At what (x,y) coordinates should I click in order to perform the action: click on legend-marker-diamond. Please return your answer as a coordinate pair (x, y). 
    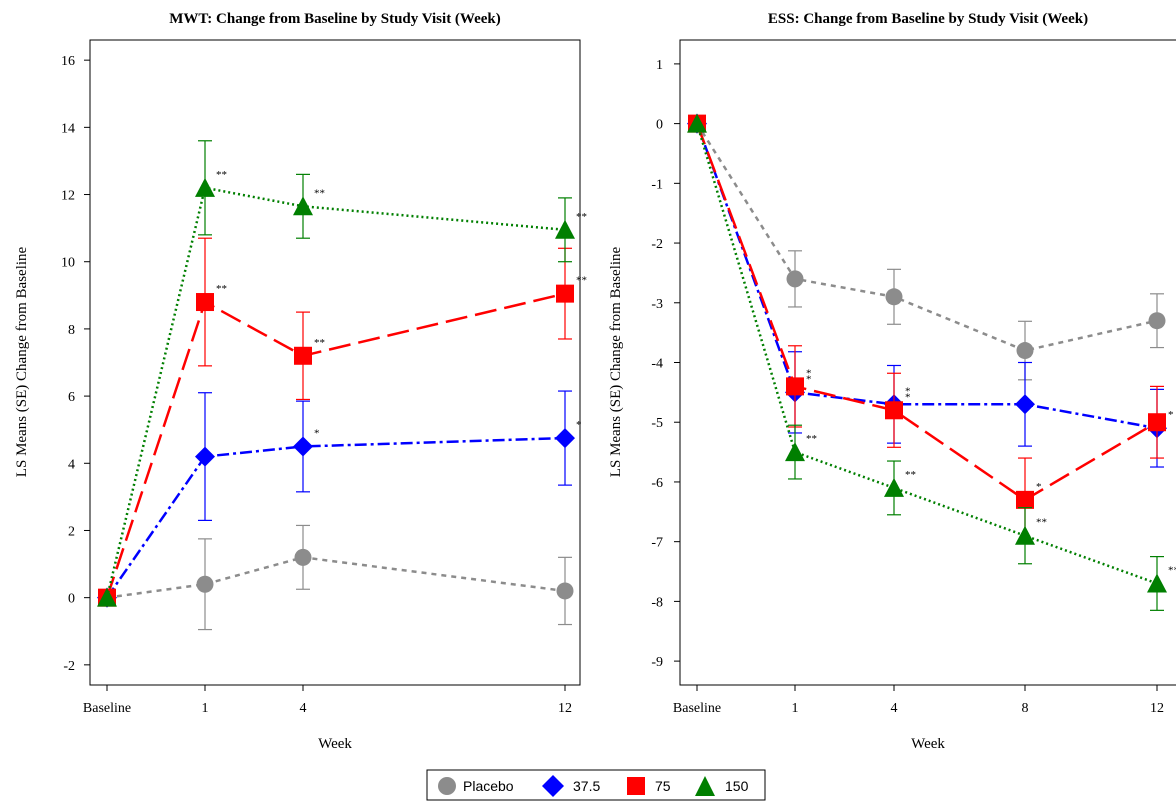
    Looking at the image, I should click on (553, 786).